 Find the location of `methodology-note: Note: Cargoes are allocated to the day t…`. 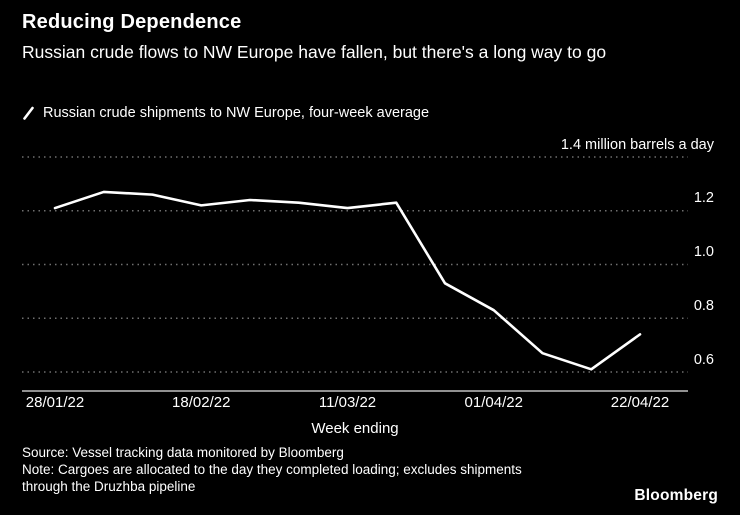

methodology-note: Note: Cargoes are allocated to the day t… is located at coordinates (272, 478).